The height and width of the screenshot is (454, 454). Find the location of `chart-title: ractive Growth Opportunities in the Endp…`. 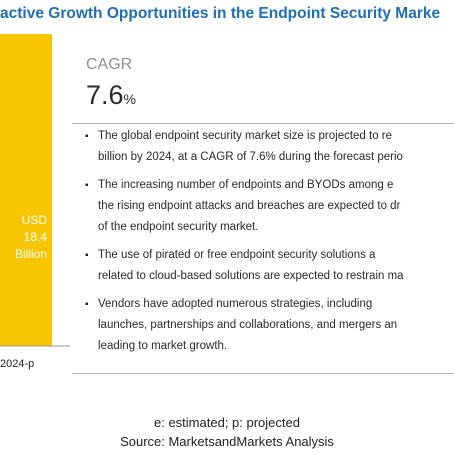

chart-title: ractive Growth Opportunities in the Endp… is located at coordinates (220, 13).